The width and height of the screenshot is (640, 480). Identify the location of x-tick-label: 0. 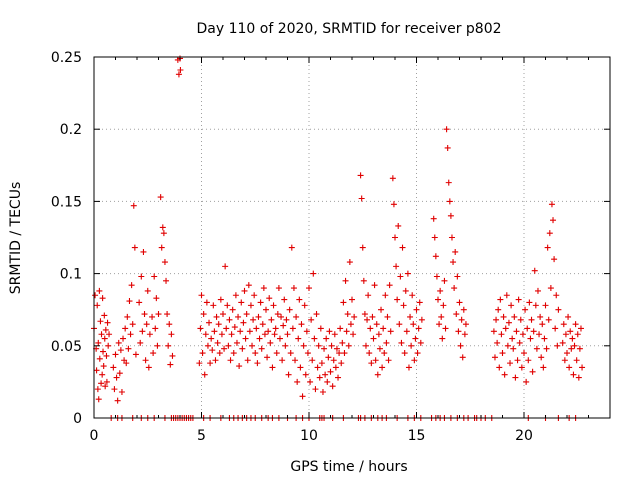
(94, 436).